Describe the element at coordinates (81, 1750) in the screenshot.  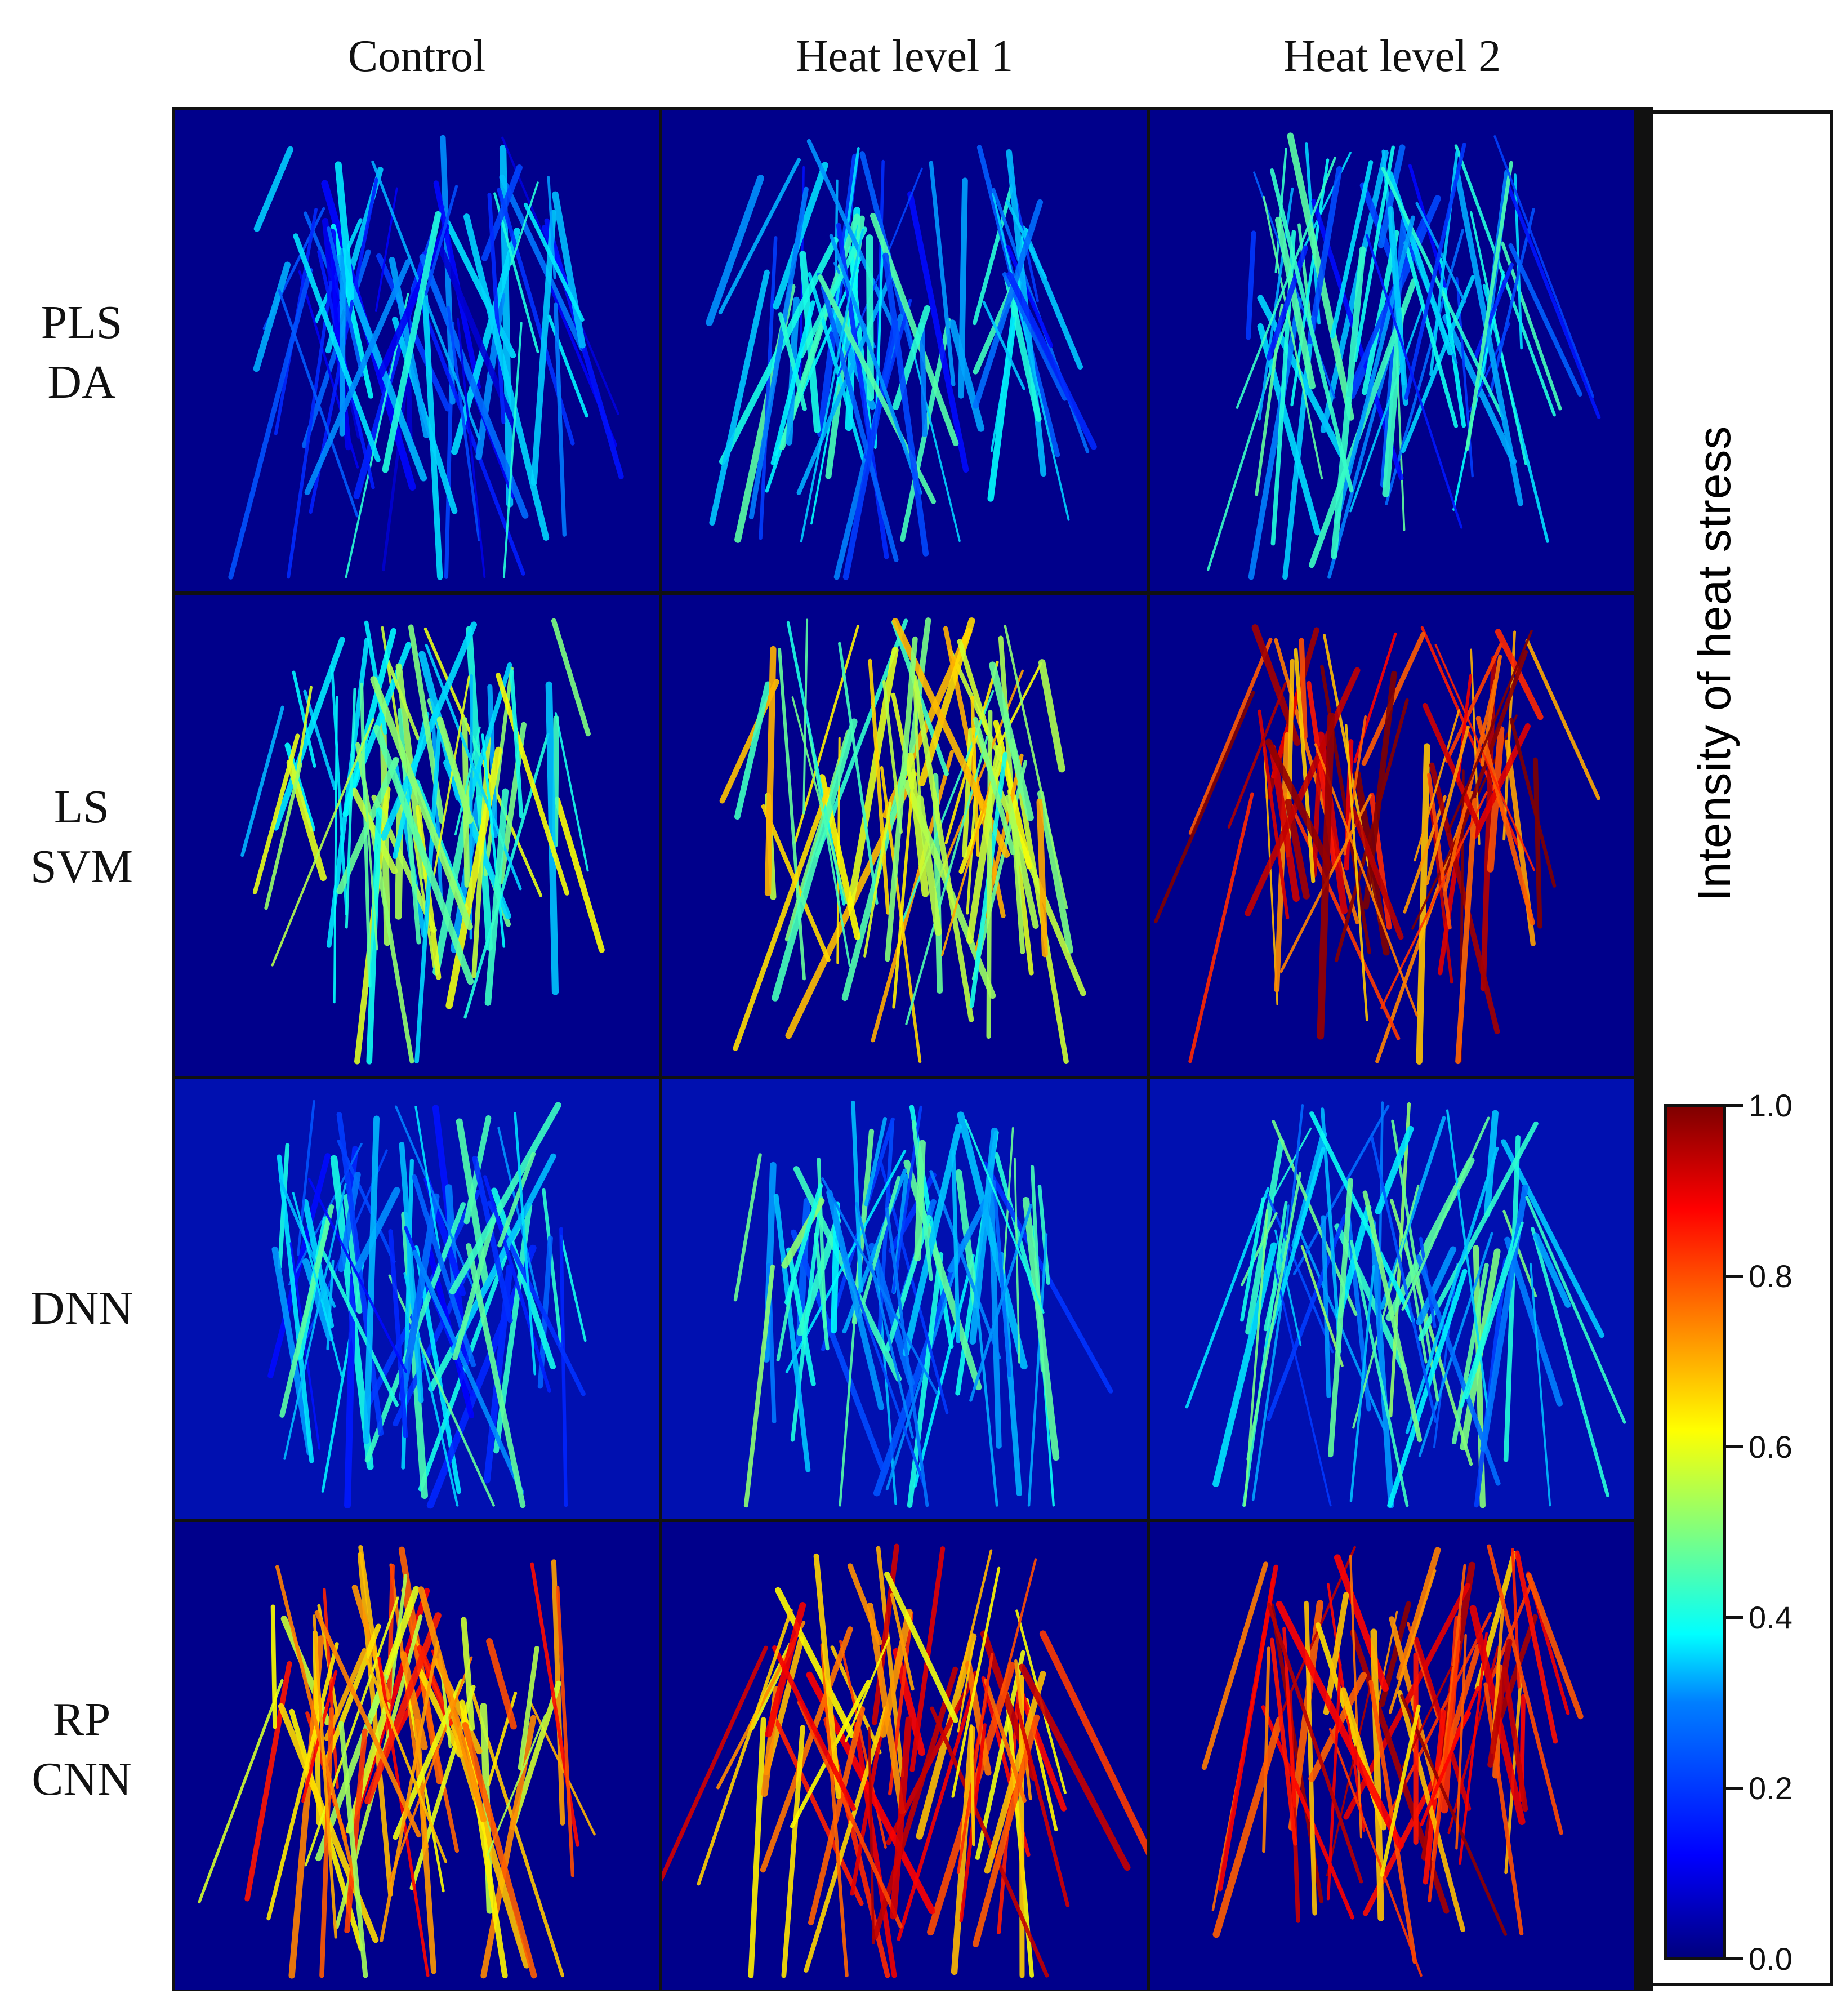
I see `row-label-rp-cnn: RP CNN` at that location.